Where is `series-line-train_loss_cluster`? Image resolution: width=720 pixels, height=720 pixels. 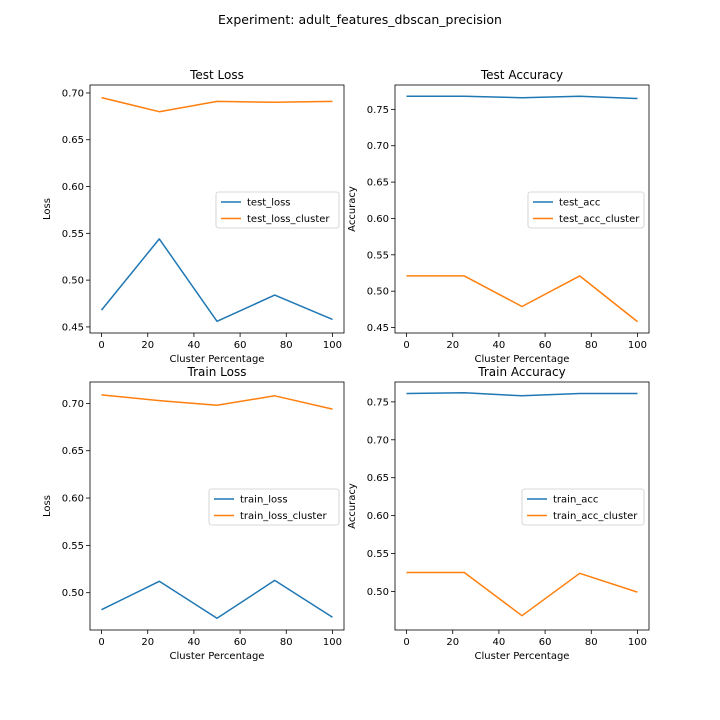
series-line-train_loss_cluster is located at coordinates (217, 402).